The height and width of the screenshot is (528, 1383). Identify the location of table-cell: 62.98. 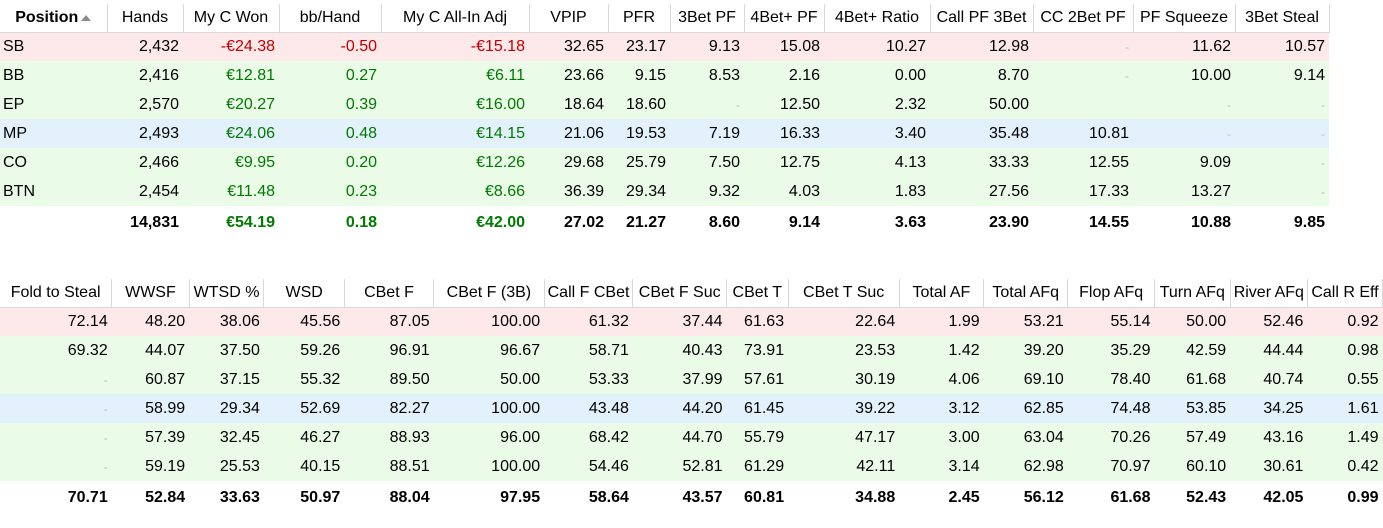
(1025, 466).